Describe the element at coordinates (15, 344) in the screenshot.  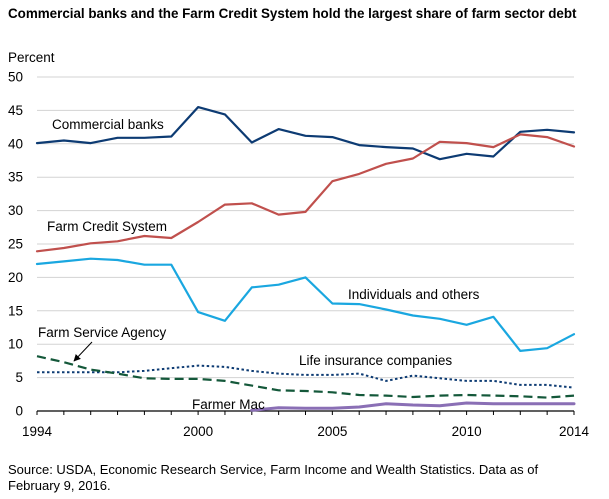
I see `y-tick-label: 10` at that location.